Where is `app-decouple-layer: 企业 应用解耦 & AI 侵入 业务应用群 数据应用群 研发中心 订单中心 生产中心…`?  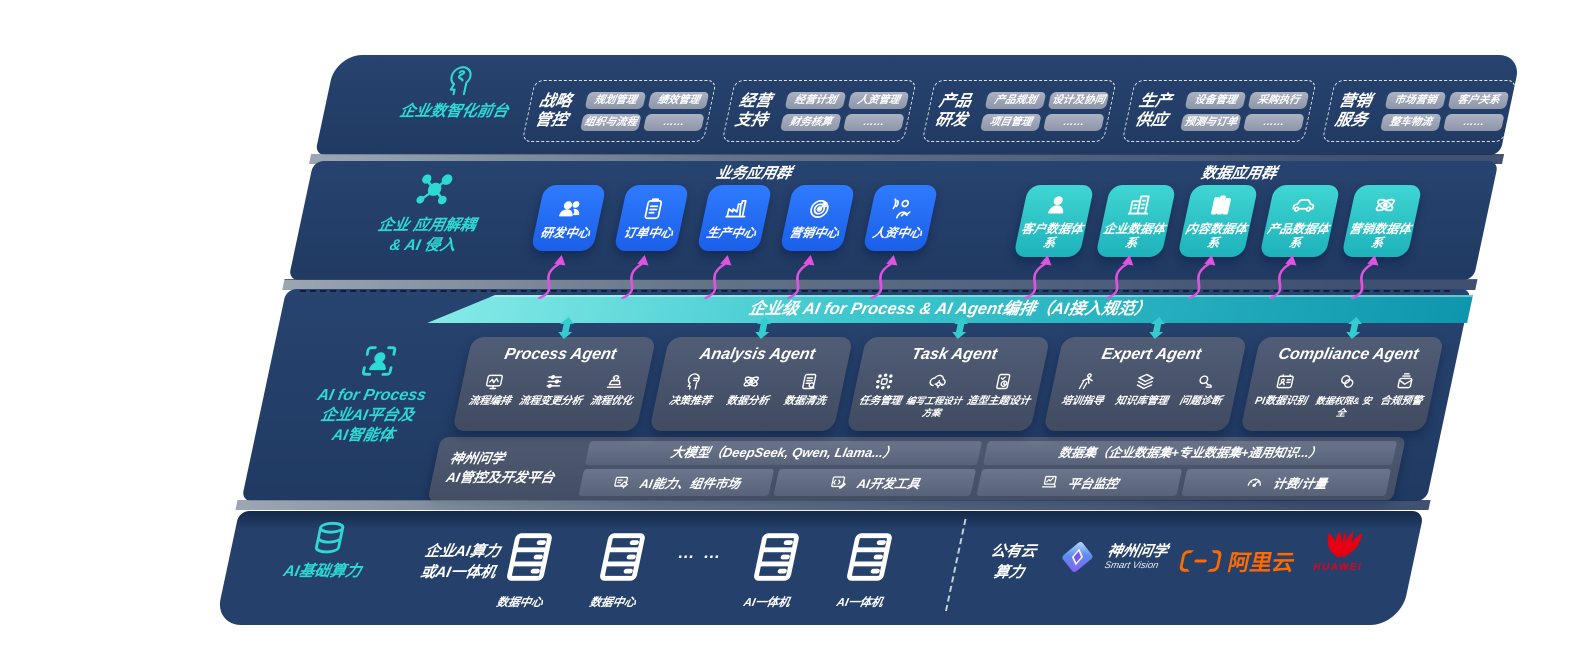
app-decouple-layer: 企业 应用解耦 & AI 侵入 业务应用群 数据应用群 研发中心 订单中心 生产中心… is located at coordinates (893, 220).